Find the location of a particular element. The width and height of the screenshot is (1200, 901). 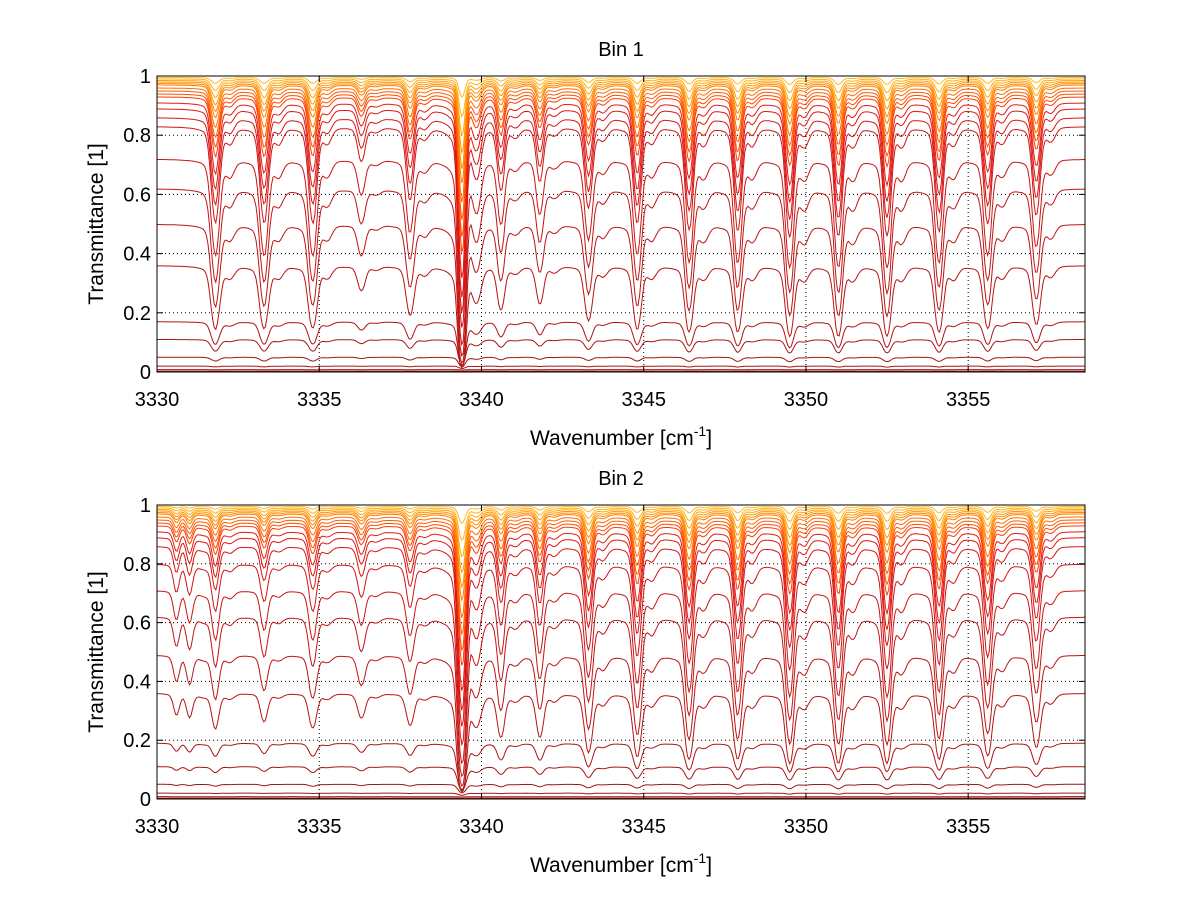

subplot-title: Bin 2 is located at coordinates (621, 479).